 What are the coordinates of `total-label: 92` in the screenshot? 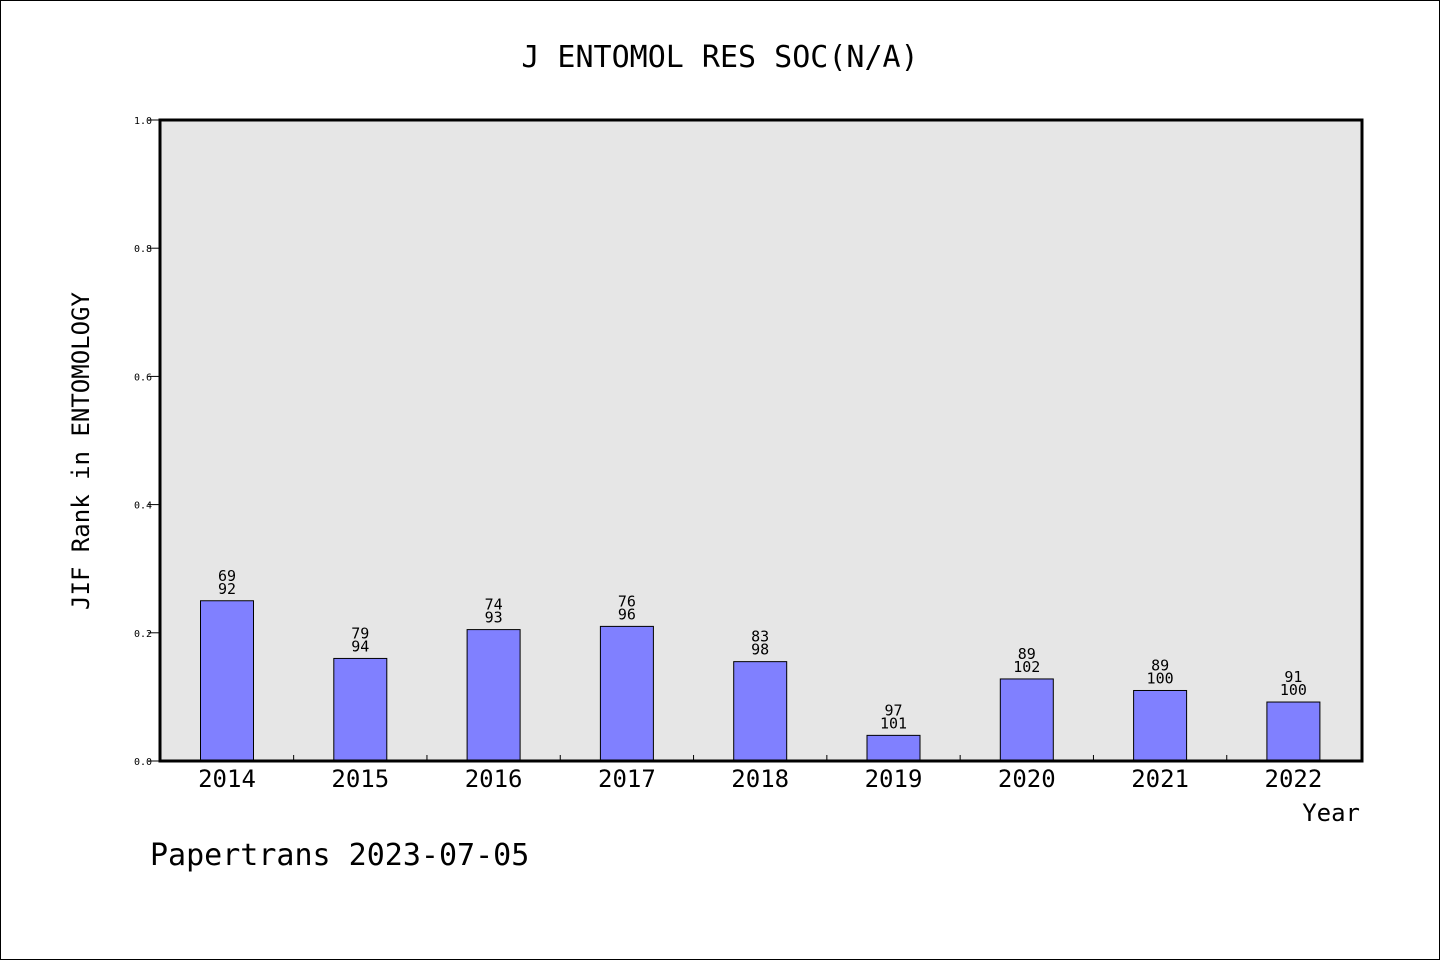 It's located at (227, 589).